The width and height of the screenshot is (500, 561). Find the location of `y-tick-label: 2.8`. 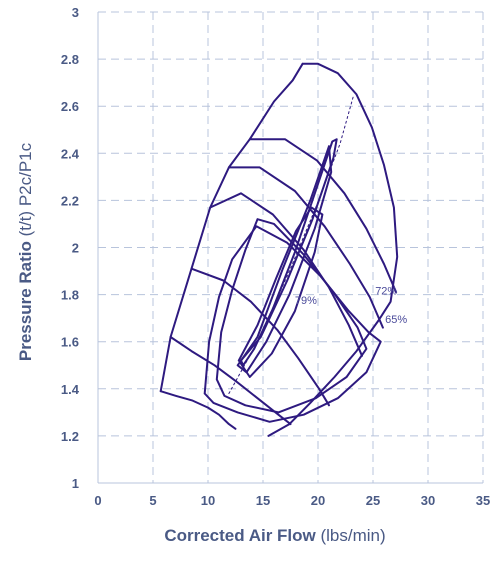

y-tick-label: 2.8 is located at coordinates (70, 59).